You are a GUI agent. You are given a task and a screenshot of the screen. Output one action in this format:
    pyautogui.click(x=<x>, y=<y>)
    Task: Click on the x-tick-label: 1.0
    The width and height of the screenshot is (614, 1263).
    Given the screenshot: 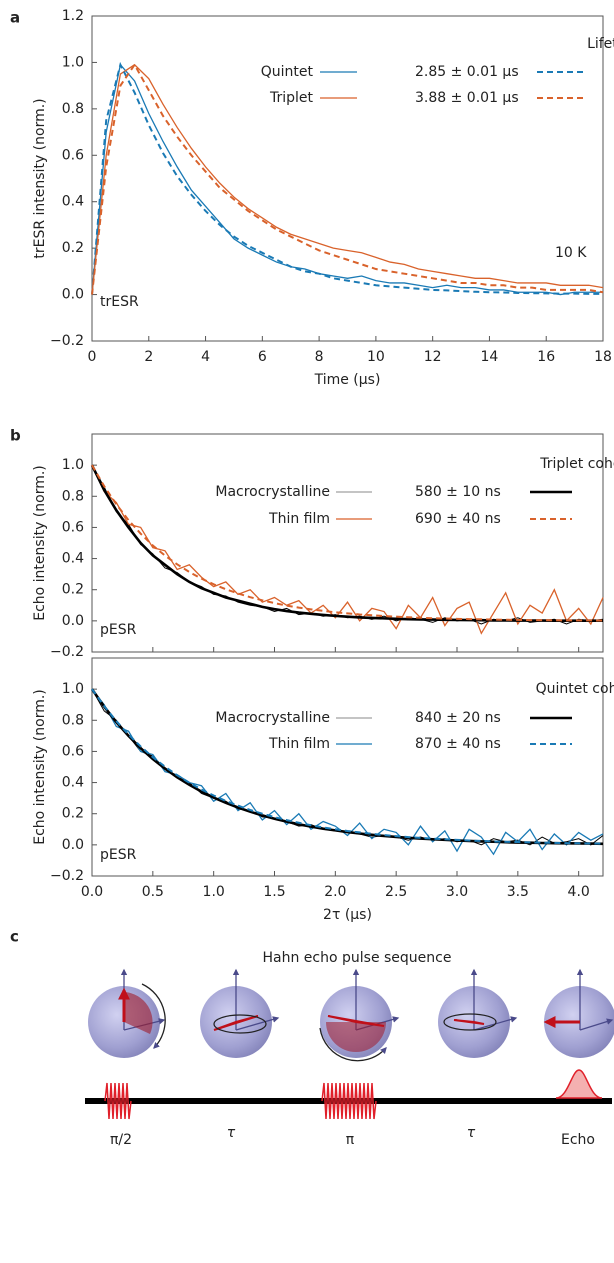 What is the action you would take?
    pyautogui.click(x=214, y=892)
    